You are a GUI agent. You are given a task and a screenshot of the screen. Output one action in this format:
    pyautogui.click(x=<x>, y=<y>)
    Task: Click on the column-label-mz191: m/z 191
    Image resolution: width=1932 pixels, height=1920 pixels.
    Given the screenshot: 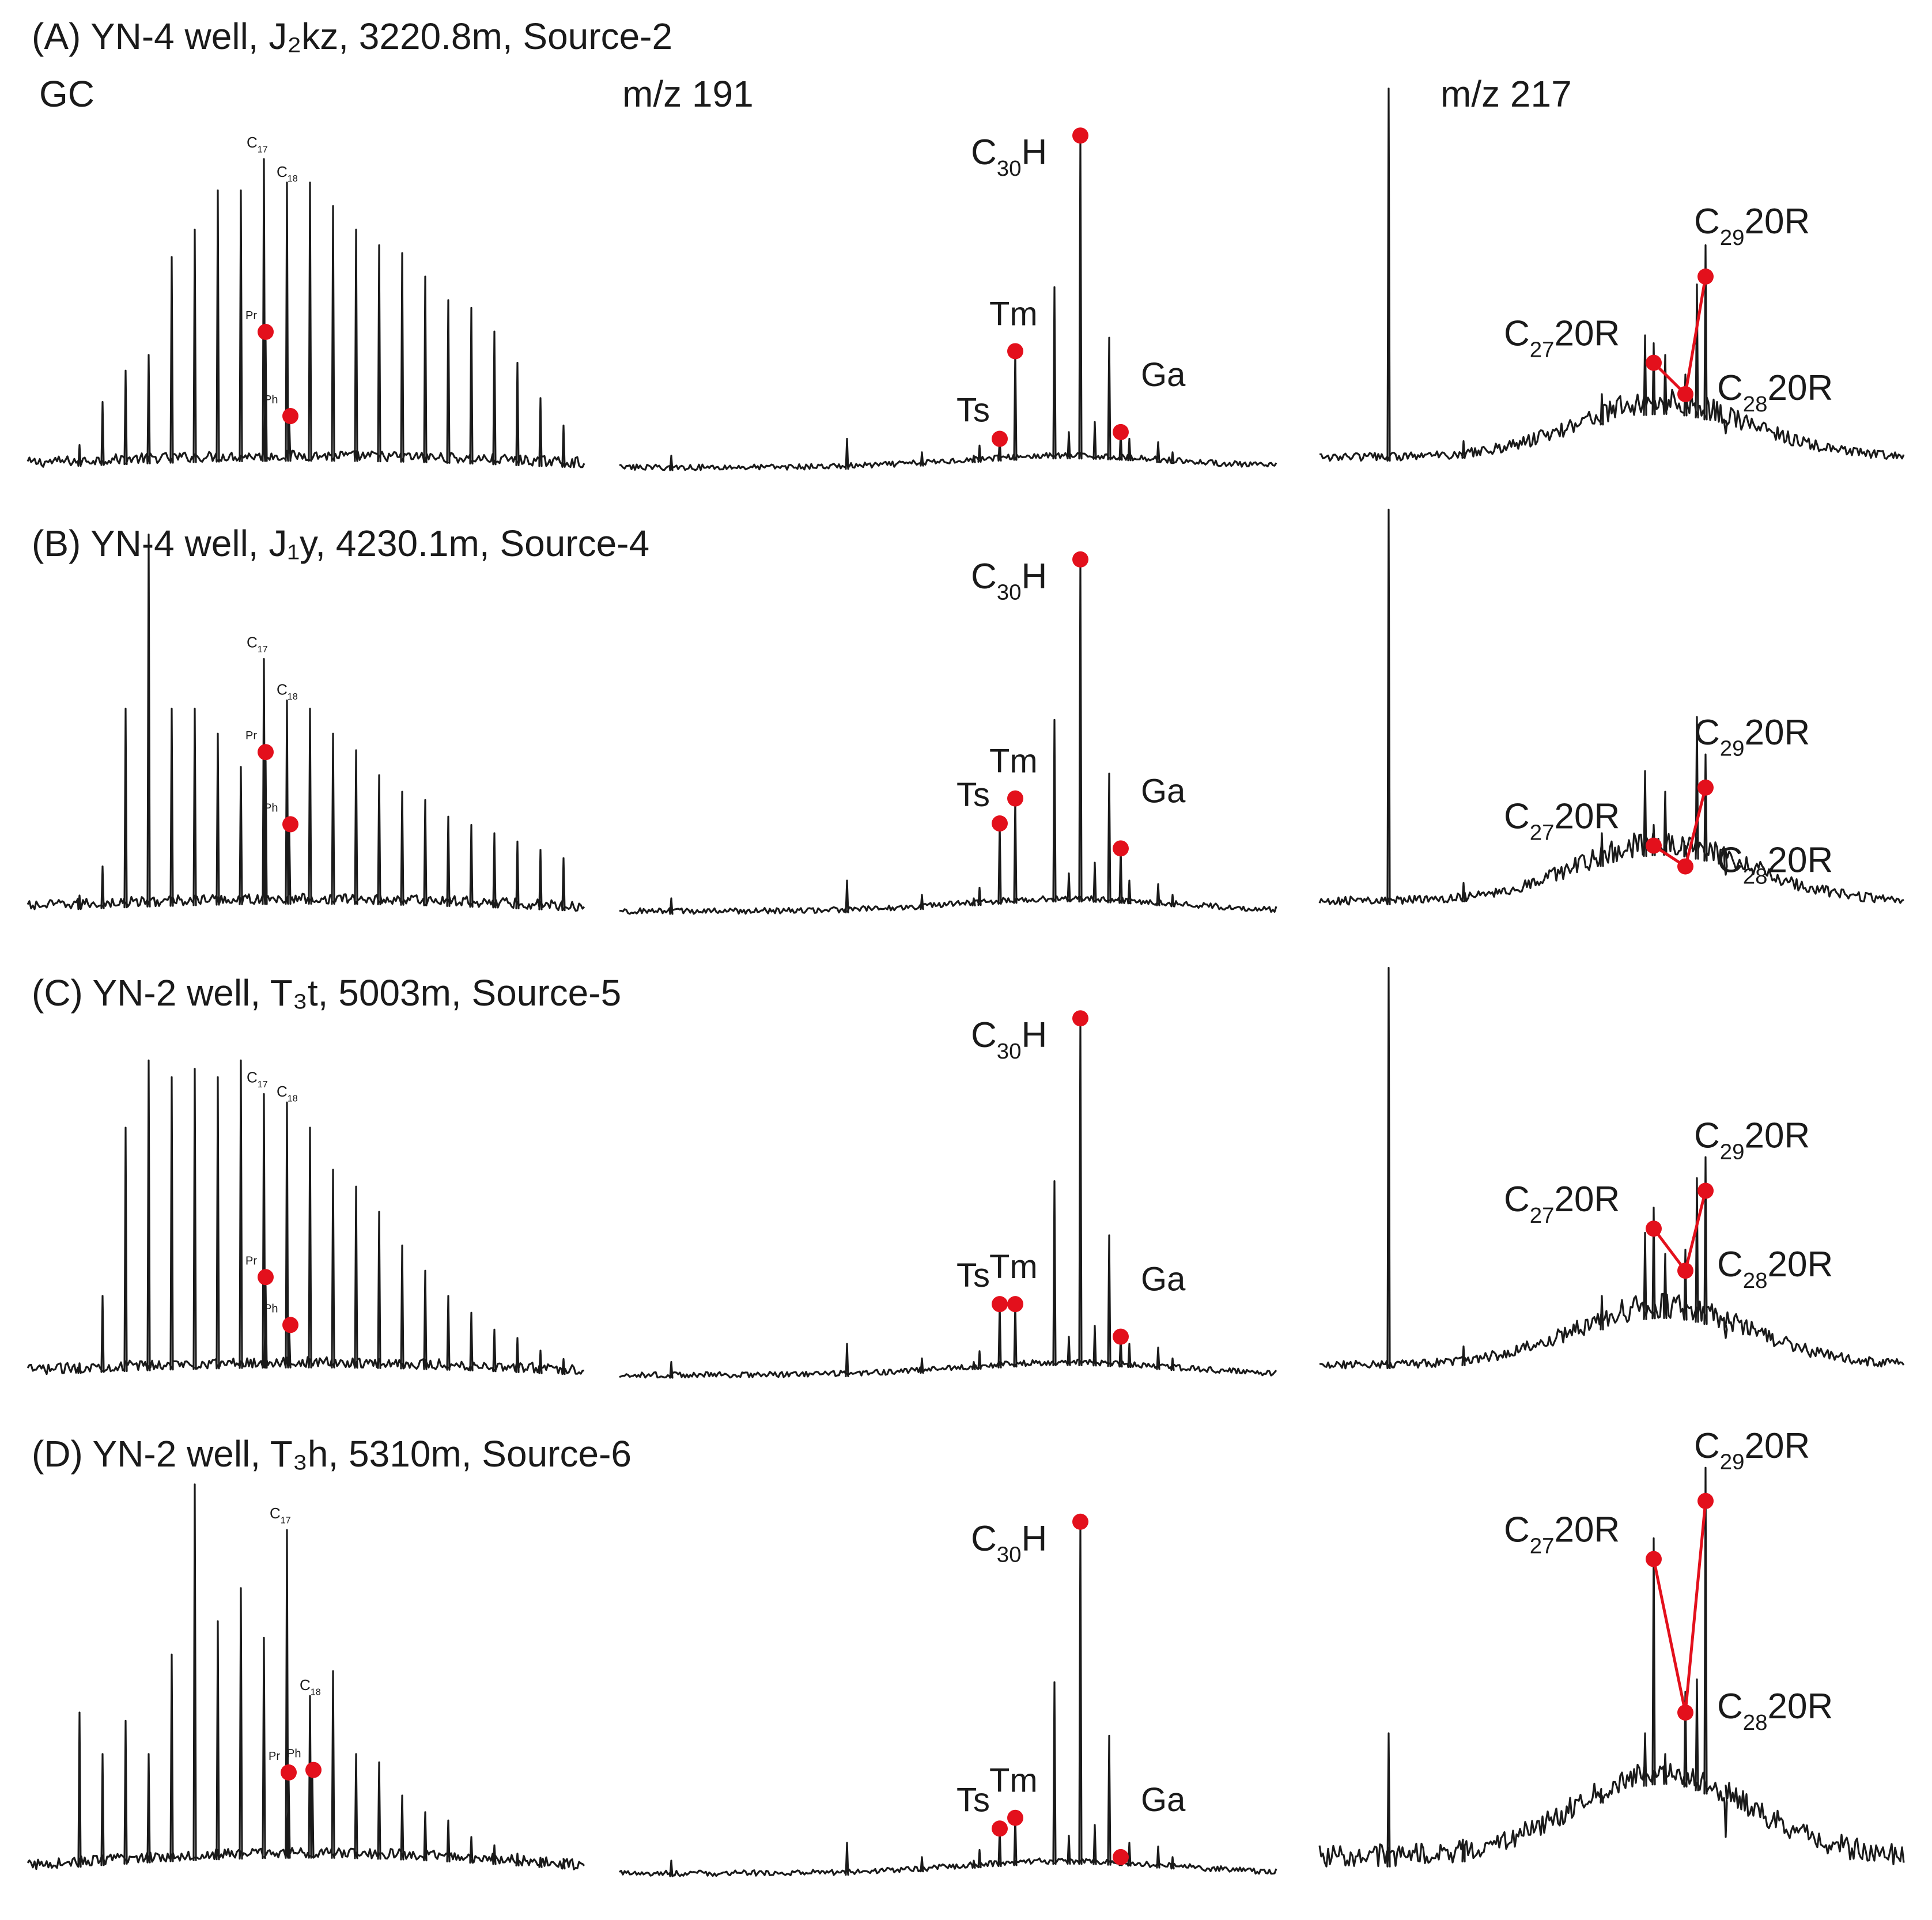 What is the action you would take?
    pyautogui.click(x=688, y=94)
    